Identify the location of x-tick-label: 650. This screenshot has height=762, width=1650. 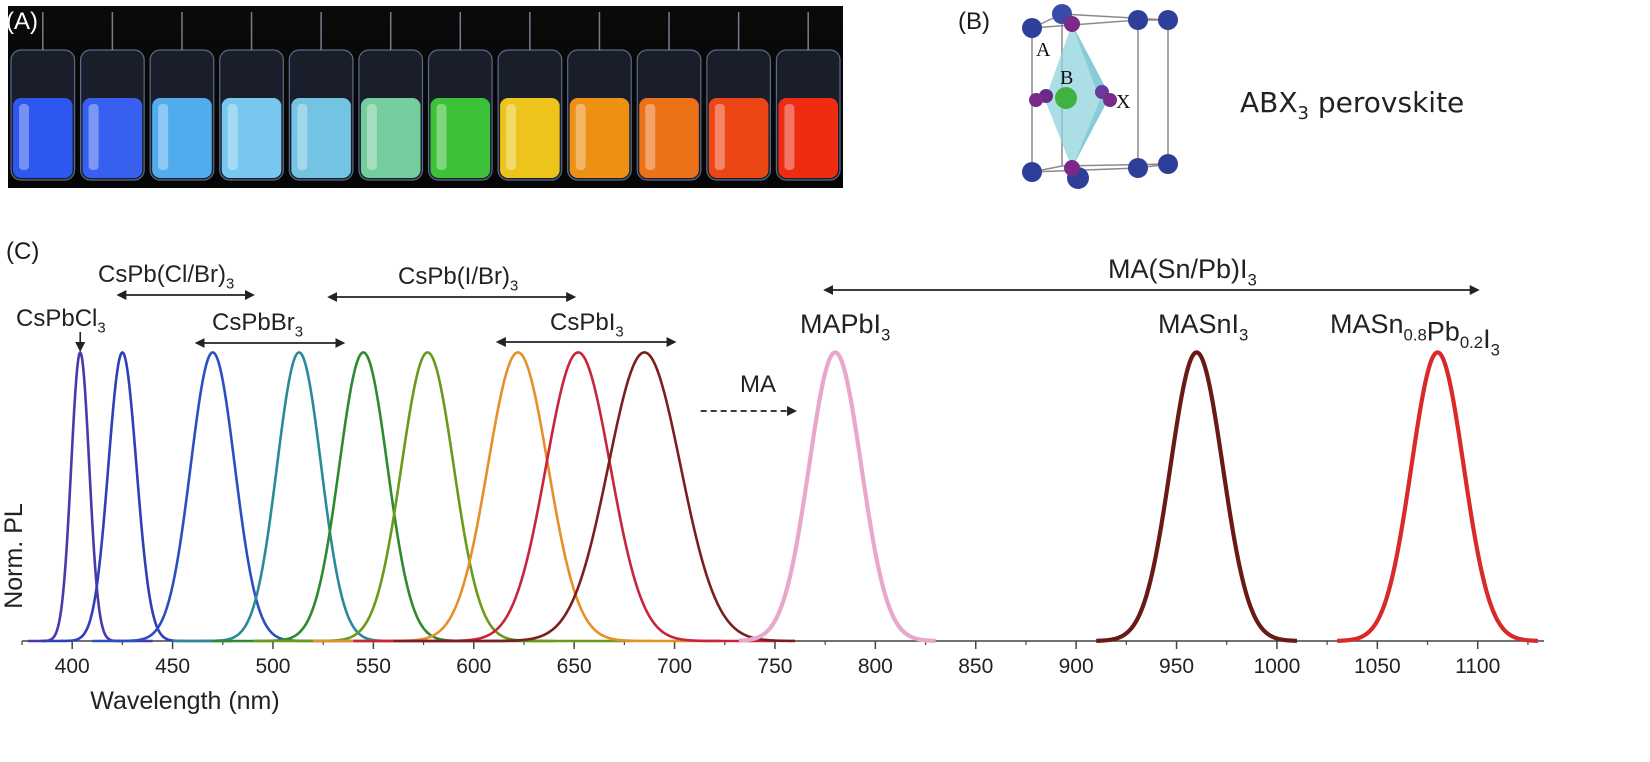
(574, 666).